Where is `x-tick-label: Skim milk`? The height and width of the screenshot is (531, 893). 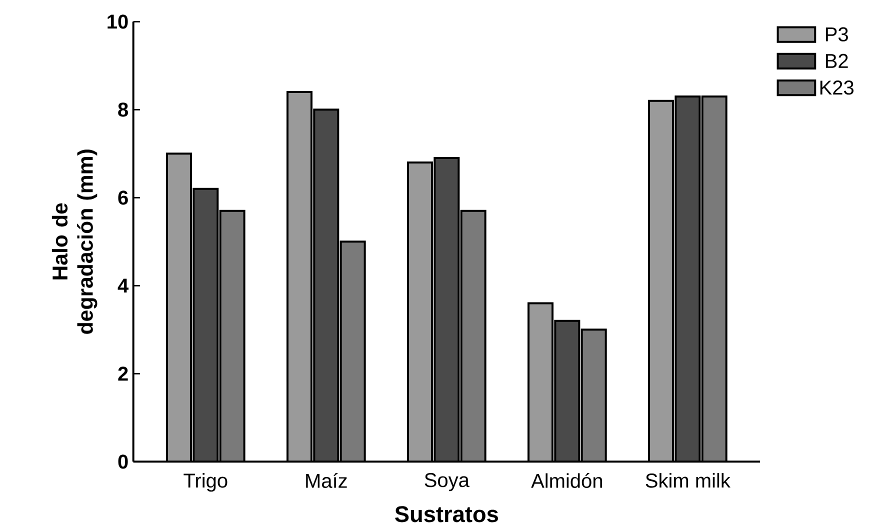 x-tick-label: Skim milk is located at coordinates (688, 480).